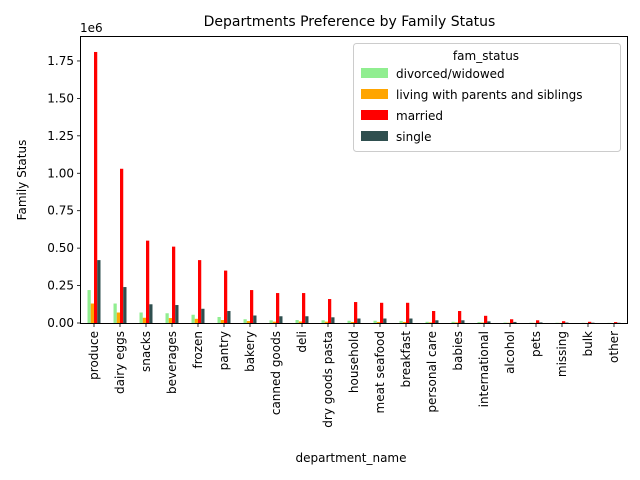 The width and height of the screenshot is (640, 480). What do you see at coordinates (450, 74) in the screenshot?
I see `legend-label: divorced/widowed` at bounding box center [450, 74].